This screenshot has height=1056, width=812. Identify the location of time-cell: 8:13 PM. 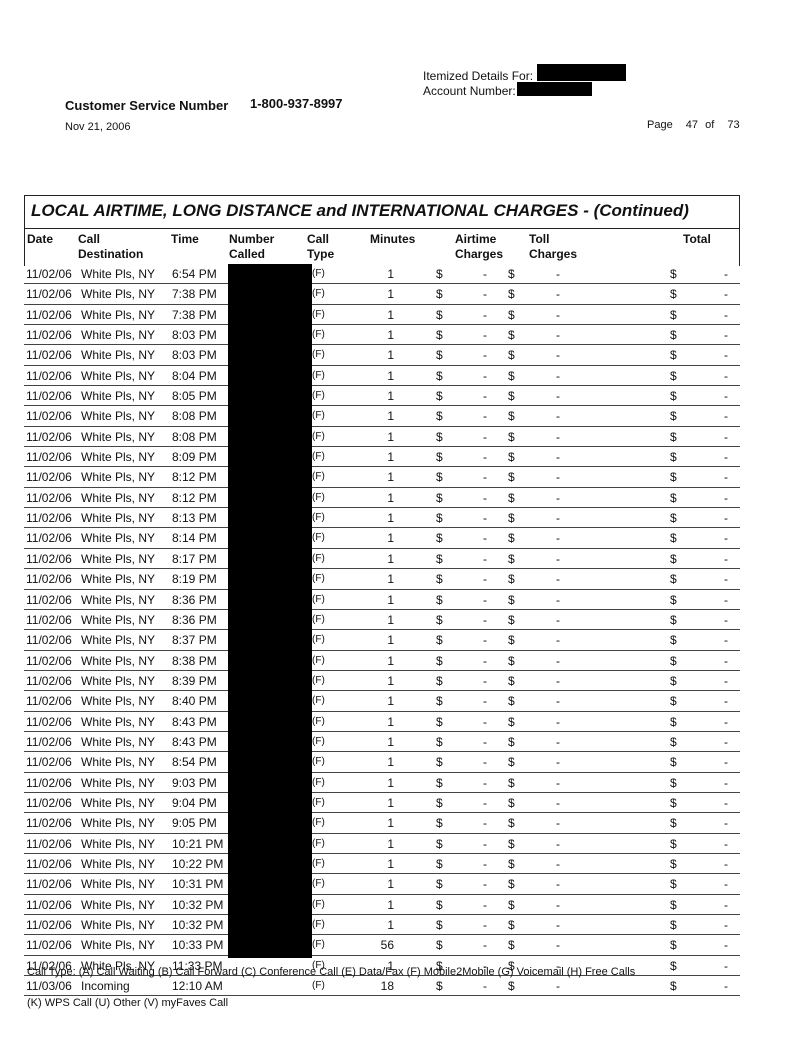
(194, 518).